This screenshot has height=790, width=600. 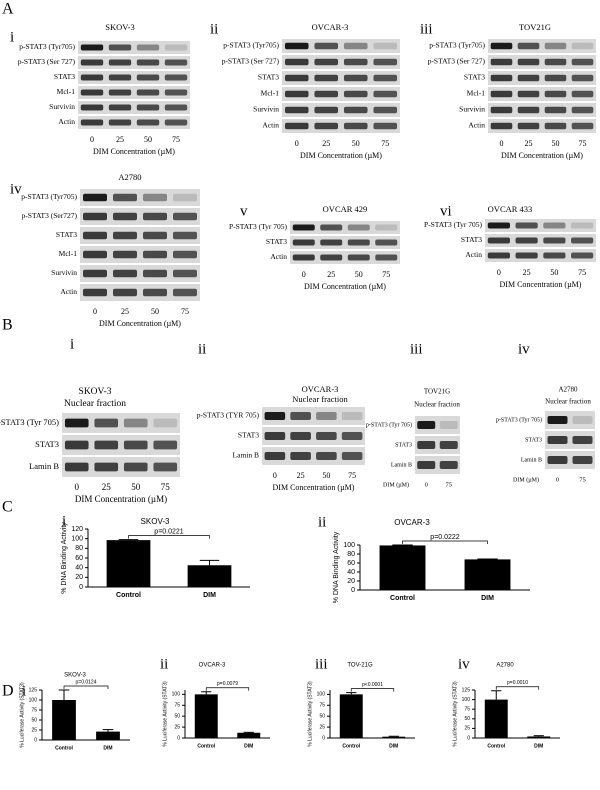 What do you see at coordinates (402, 598) in the screenshot?
I see `x-tick-label: Control` at bounding box center [402, 598].